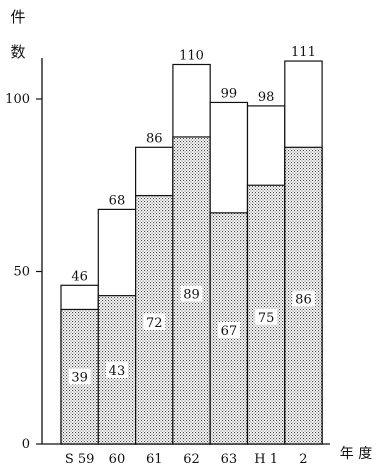 This screenshot has height=466, width=378. I want to click on x-tick-label: 62, so click(191, 459).